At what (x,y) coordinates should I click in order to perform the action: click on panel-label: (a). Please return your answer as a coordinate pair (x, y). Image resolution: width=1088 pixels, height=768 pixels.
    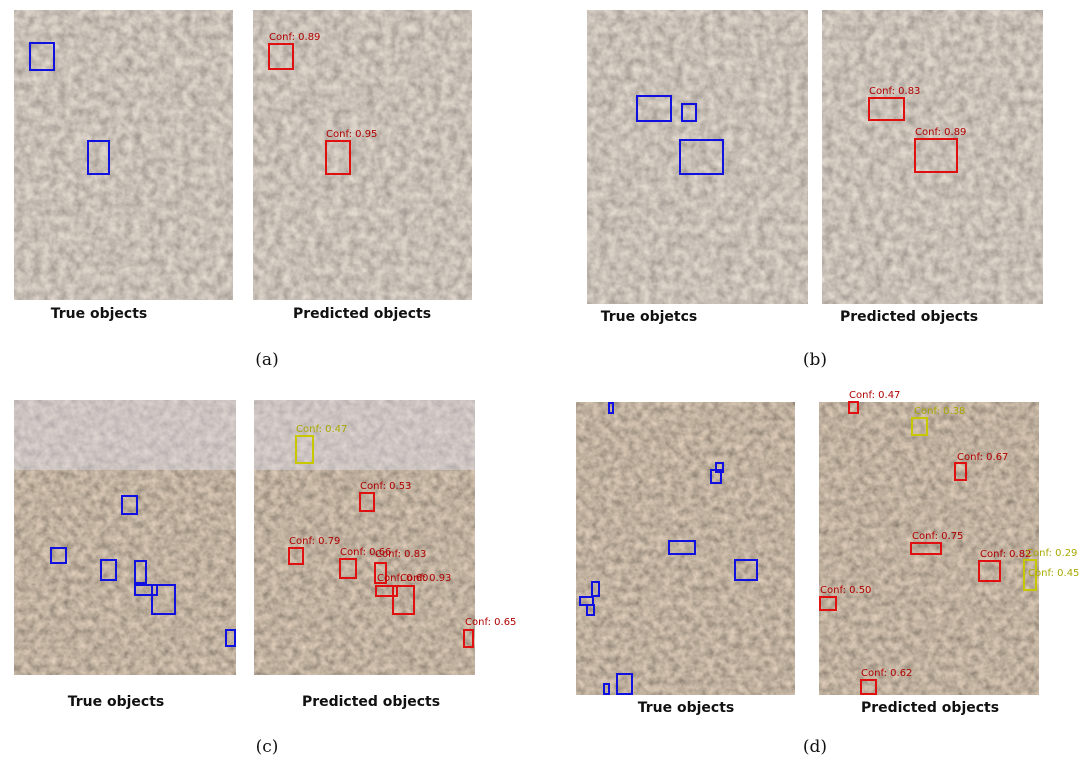
    Looking at the image, I should click on (266, 360).